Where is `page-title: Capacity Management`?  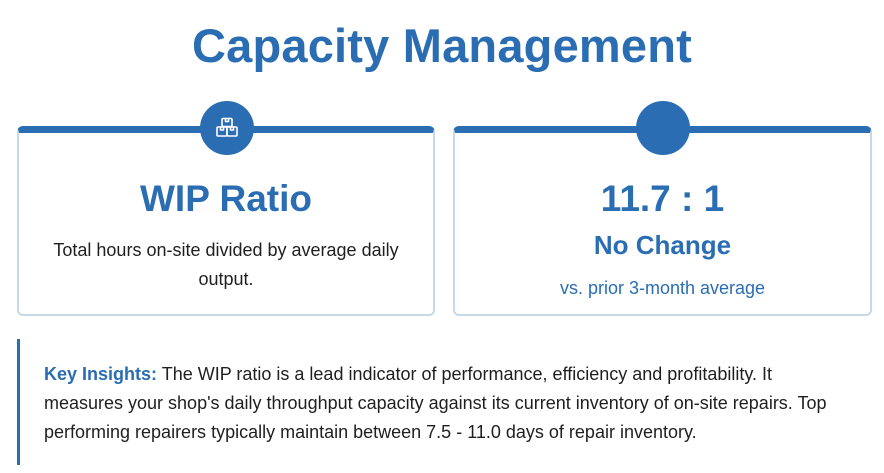
page-title: Capacity Management is located at coordinates (442, 45).